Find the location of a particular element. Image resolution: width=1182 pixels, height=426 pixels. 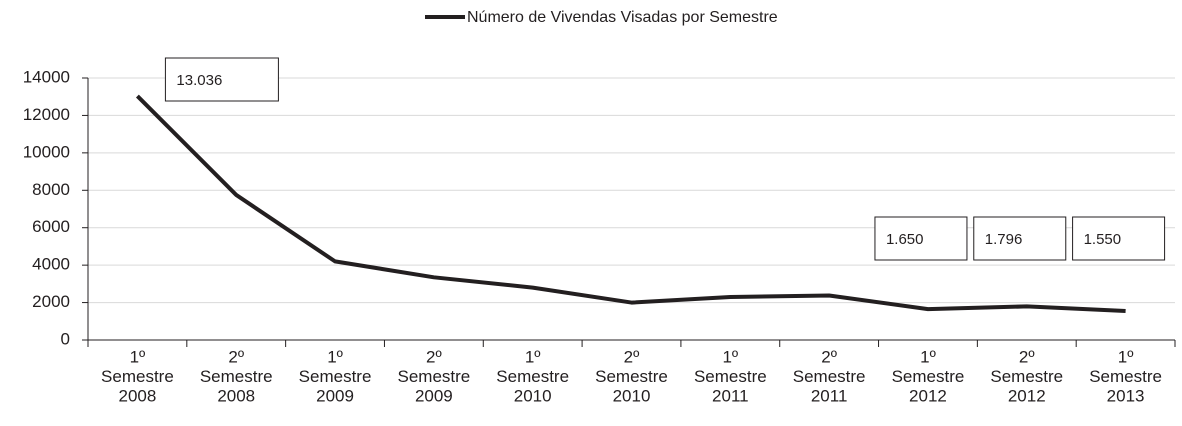

y-tick-label: 6000 is located at coordinates (51, 226).